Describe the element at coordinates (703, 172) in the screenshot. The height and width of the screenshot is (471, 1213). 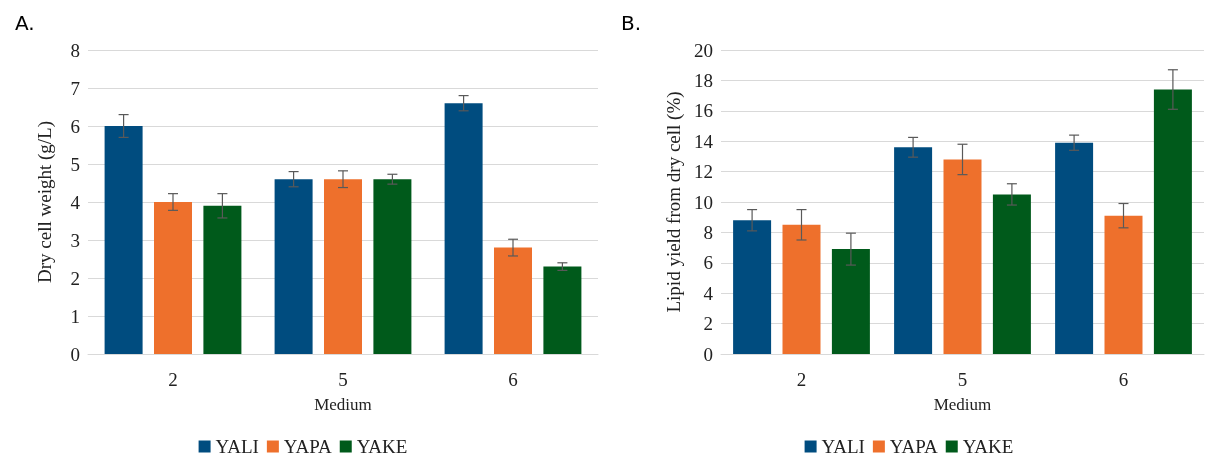
I see `y-tick-label: 12` at that location.